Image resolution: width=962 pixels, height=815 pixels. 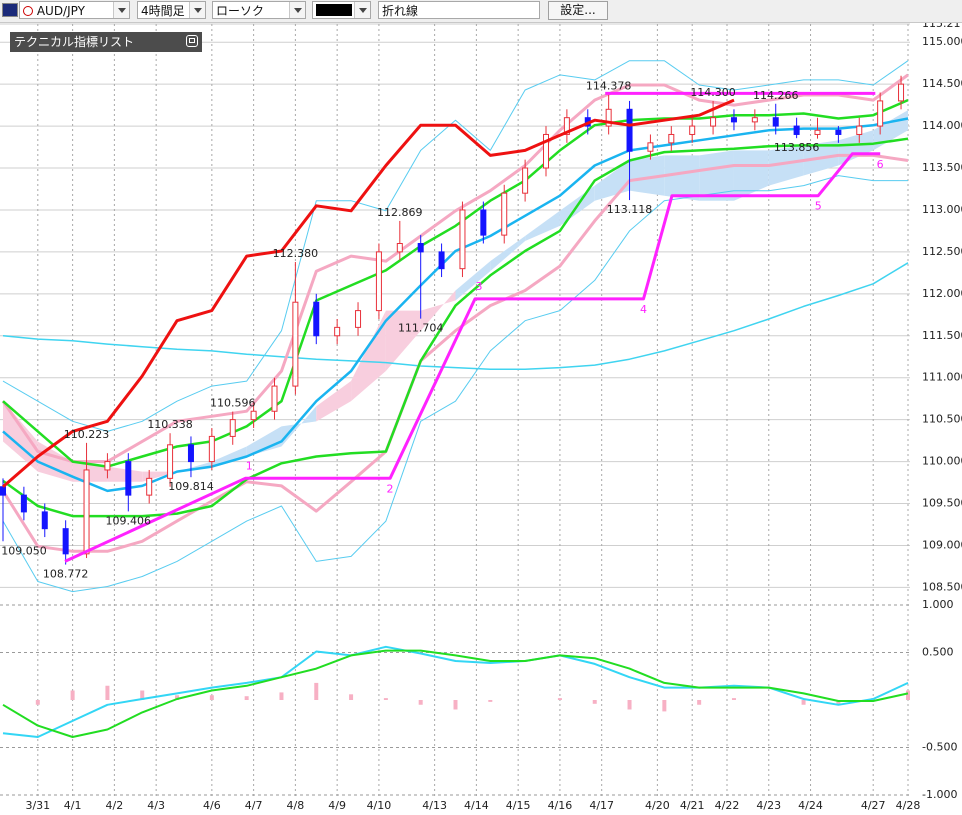 What do you see at coordinates (66, 574) in the screenshot?
I see `low-price-label: 108.772` at bounding box center [66, 574].